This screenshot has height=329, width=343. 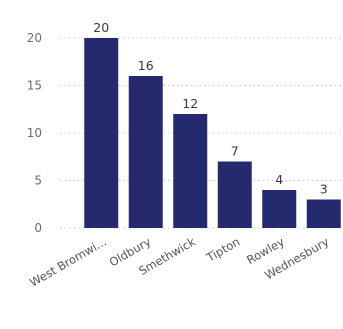 I want to click on y-tick-label: 0, so click(x=38, y=228).